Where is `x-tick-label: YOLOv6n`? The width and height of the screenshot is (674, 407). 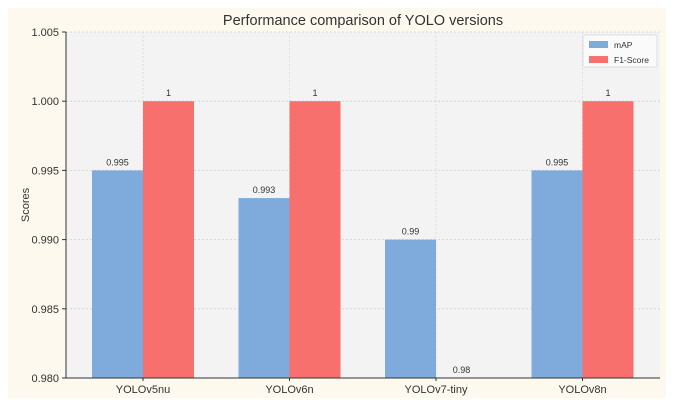 x-tick-label: YOLOv6n is located at coordinates (289, 390).